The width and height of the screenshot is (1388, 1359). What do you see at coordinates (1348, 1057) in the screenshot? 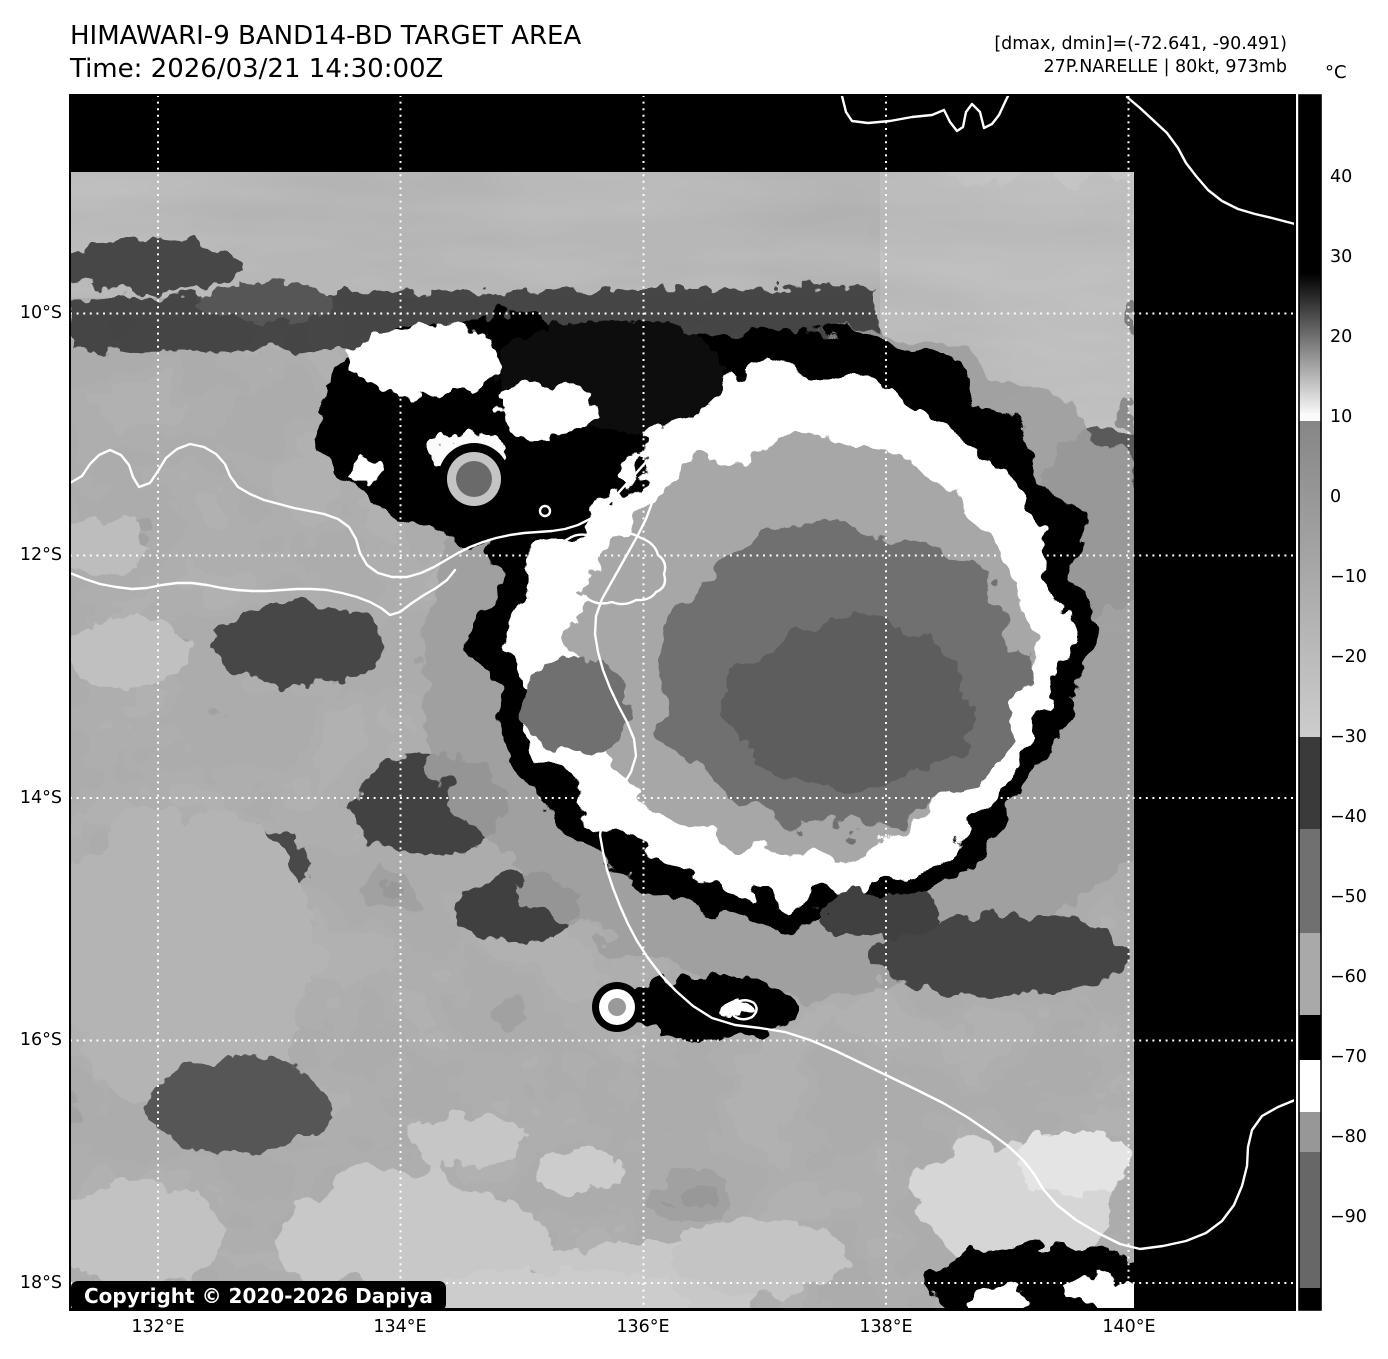
I see `colorbar-tick-label: −70` at bounding box center [1348, 1057].